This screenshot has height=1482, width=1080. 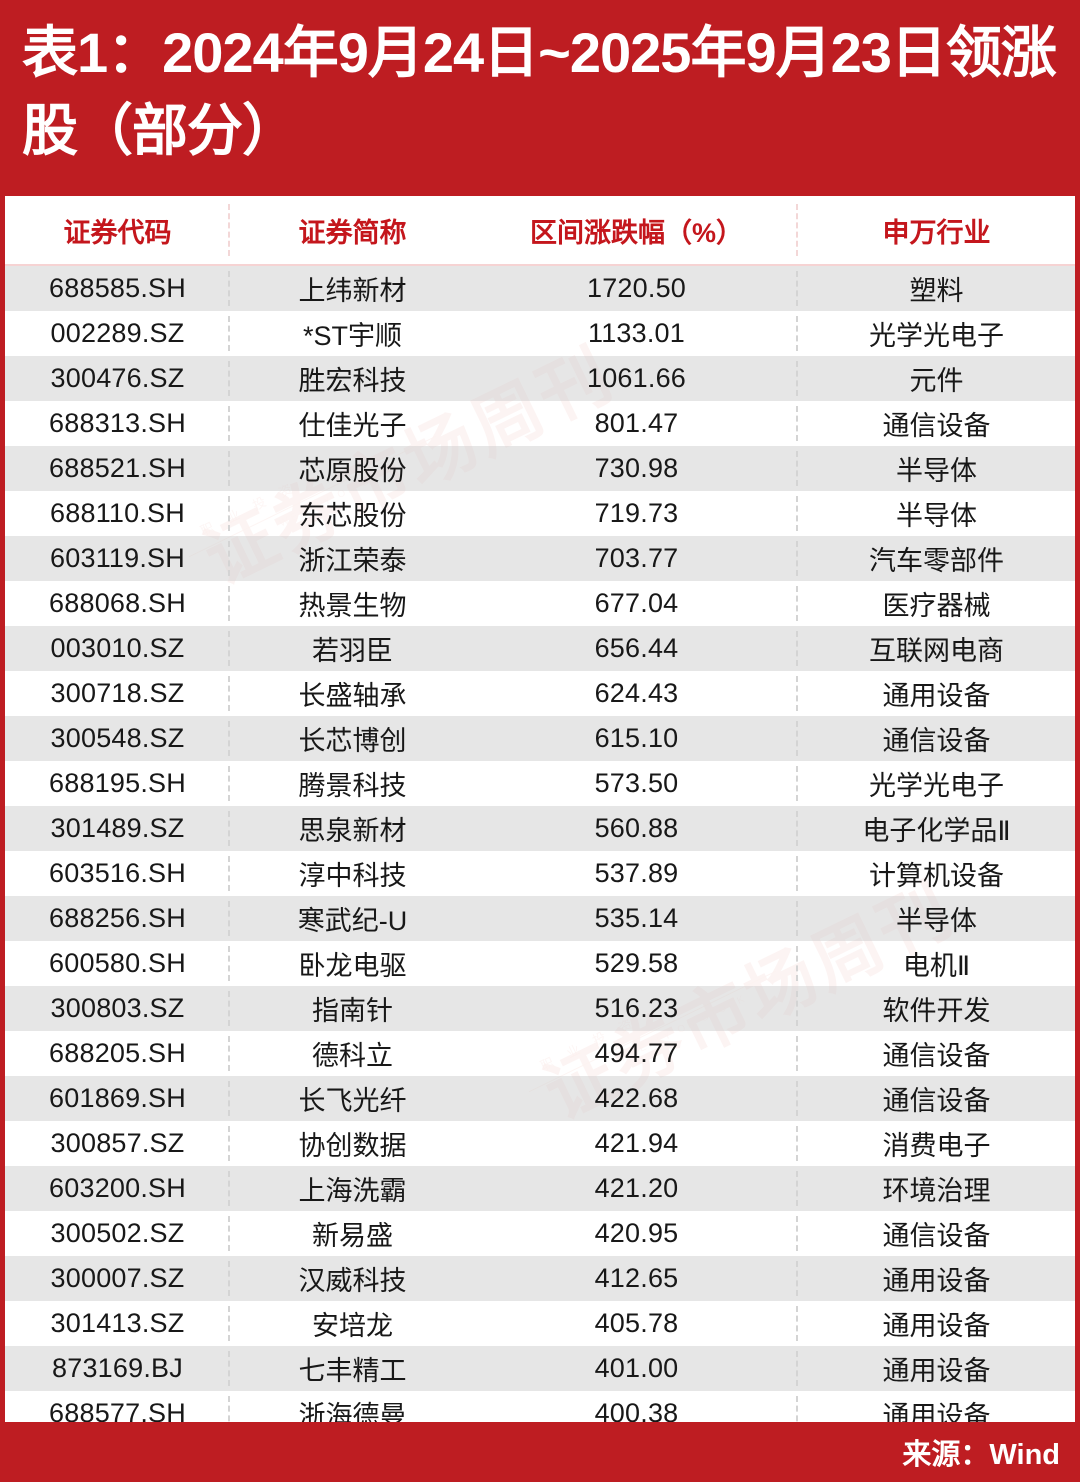 I want to click on table-row: 300476.SZ 胜宏科技 1061.66 元件, so click(x=540, y=378).